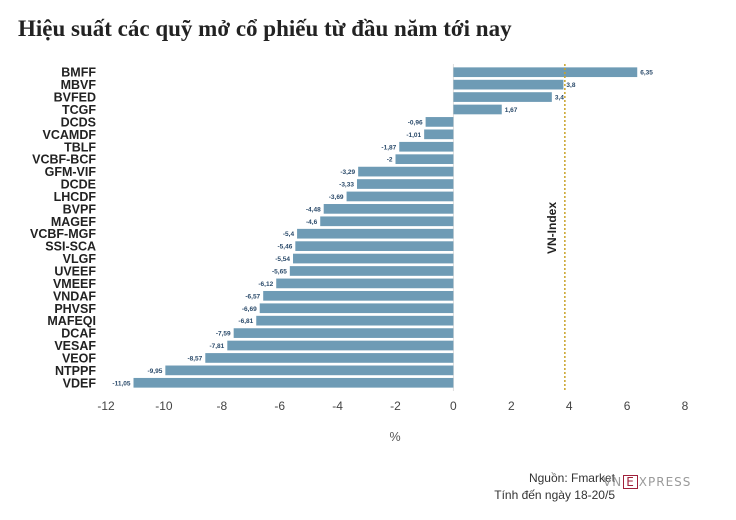 This screenshot has width=736, height=520. What do you see at coordinates (570, 85) in the screenshot?
I see `value-label: 3,8` at bounding box center [570, 85].